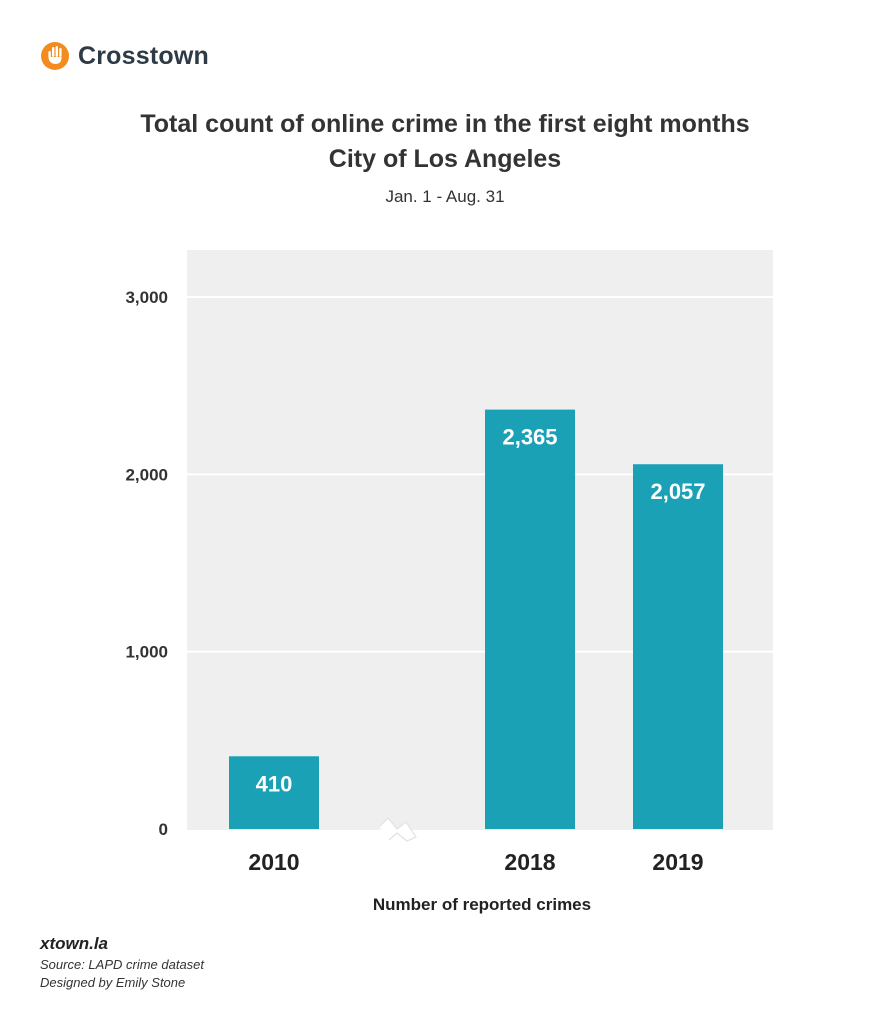  I want to click on site-url: xtown.la, so click(74, 943).